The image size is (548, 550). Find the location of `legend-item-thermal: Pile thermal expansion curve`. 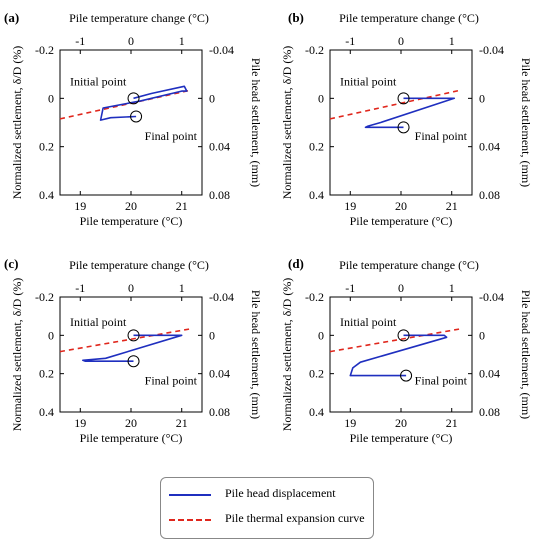

legend-item-thermal: Pile thermal expansion curve is located at coordinates (267, 520).